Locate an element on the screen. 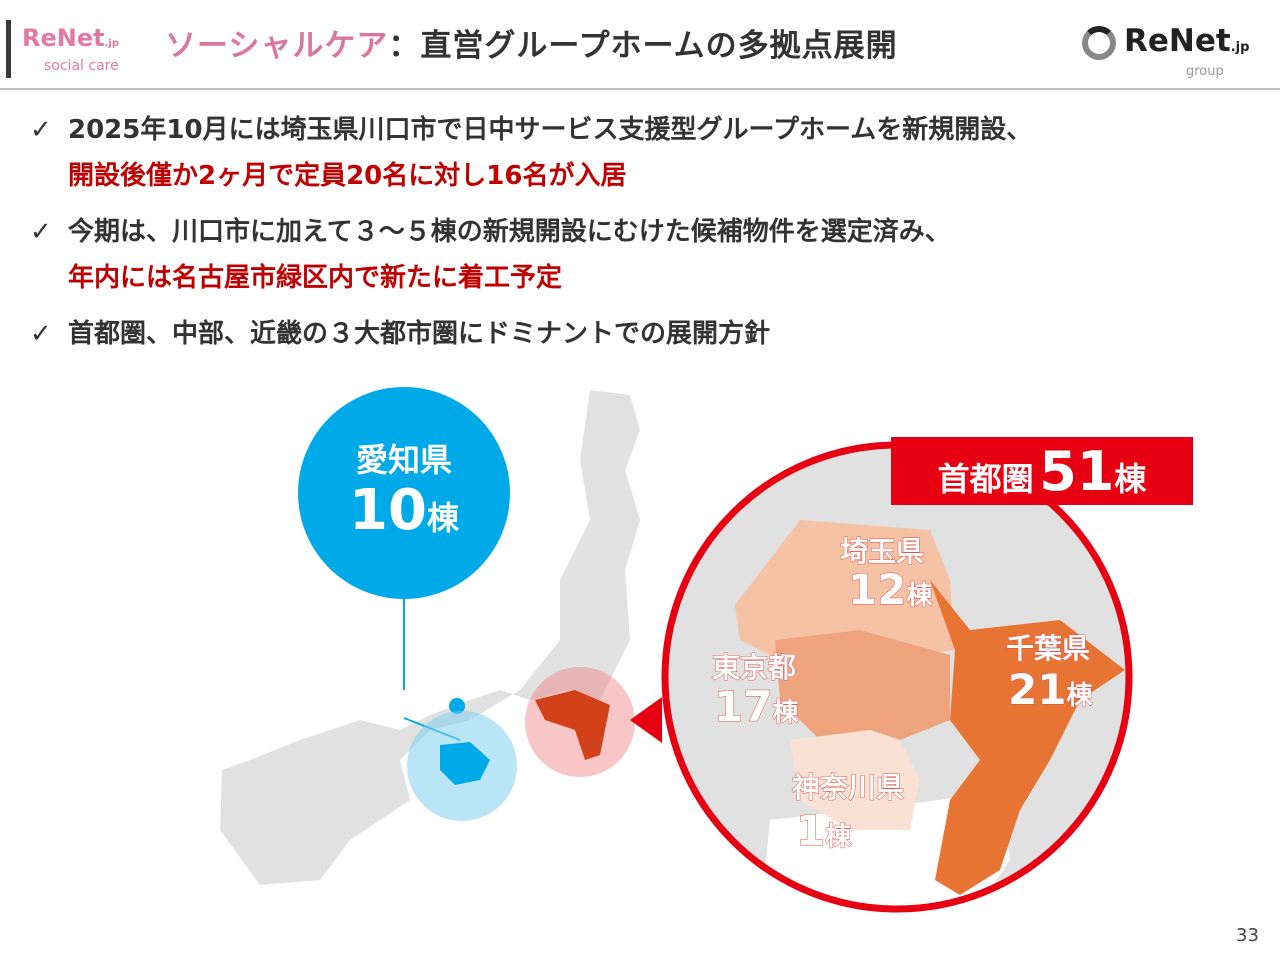  bullet-3: ✓ 首都圏、中部、近畿の３大都市圏にドミナントでの展開方針 is located at coordinates (400, 334).